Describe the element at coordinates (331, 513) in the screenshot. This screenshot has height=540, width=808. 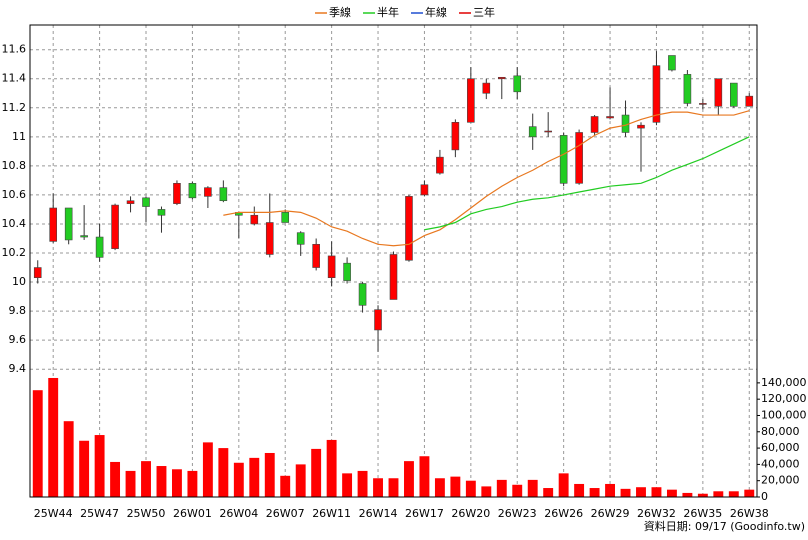
I see `x-tick-label: 26W11` at that location.